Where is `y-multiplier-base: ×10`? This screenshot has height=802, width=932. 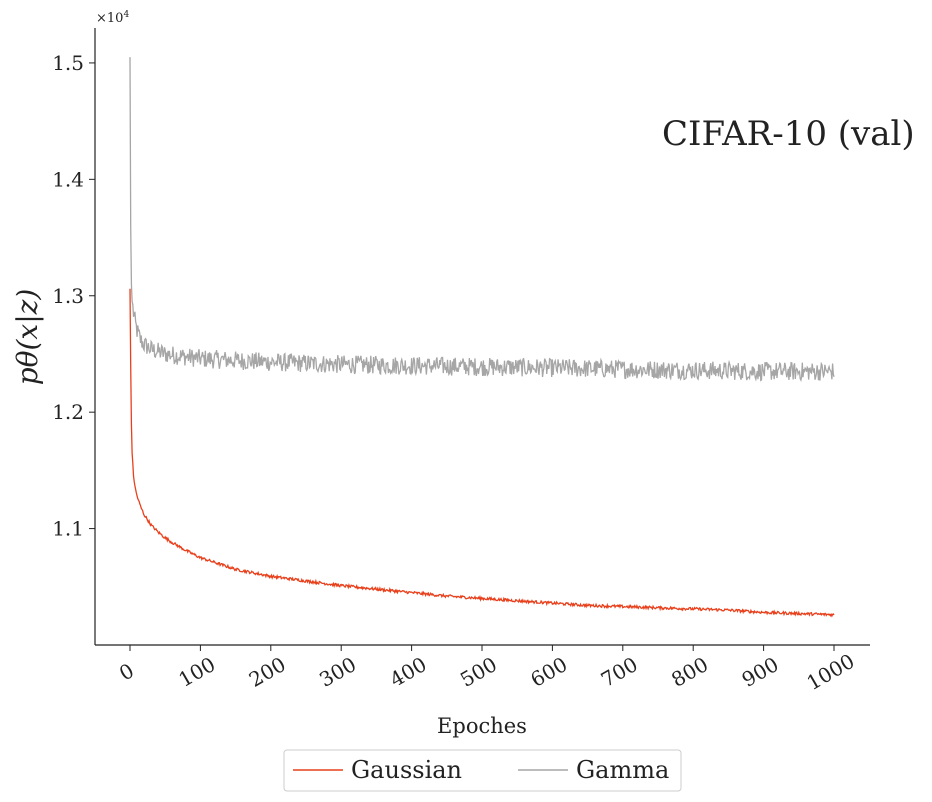
y-multiplier-base: ×10 is located at coordinates (109, 18).